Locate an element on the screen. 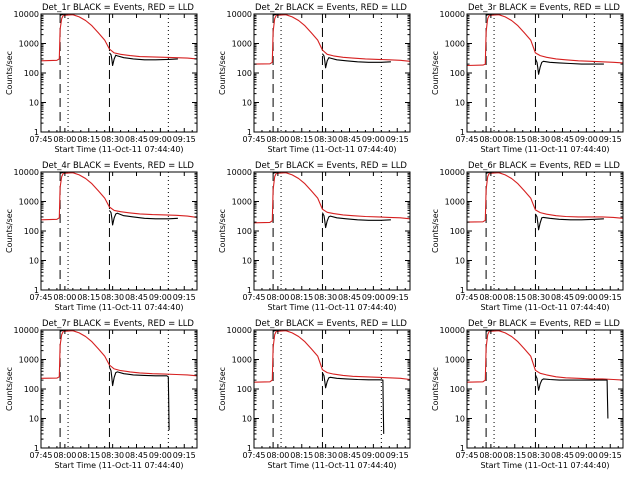 This screenshot has height=480, width=640. chart-title: Det_6r BLACK = Events, RED = LLD is located at coordinates (544, 166).